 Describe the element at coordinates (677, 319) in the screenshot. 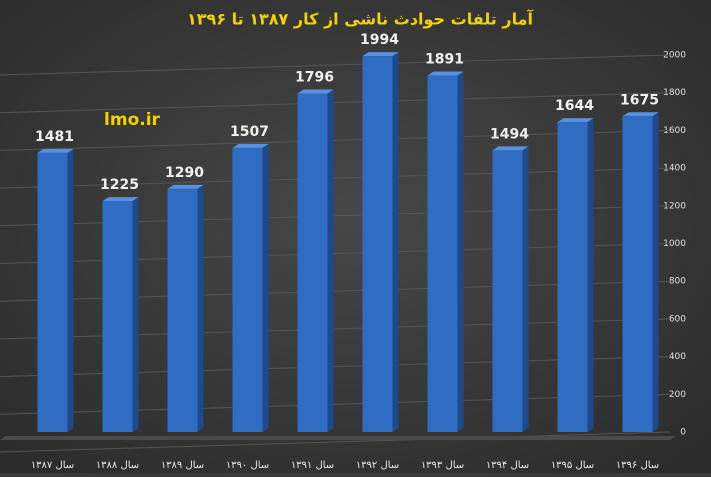

I see `y-tick-label: 600` at that location.